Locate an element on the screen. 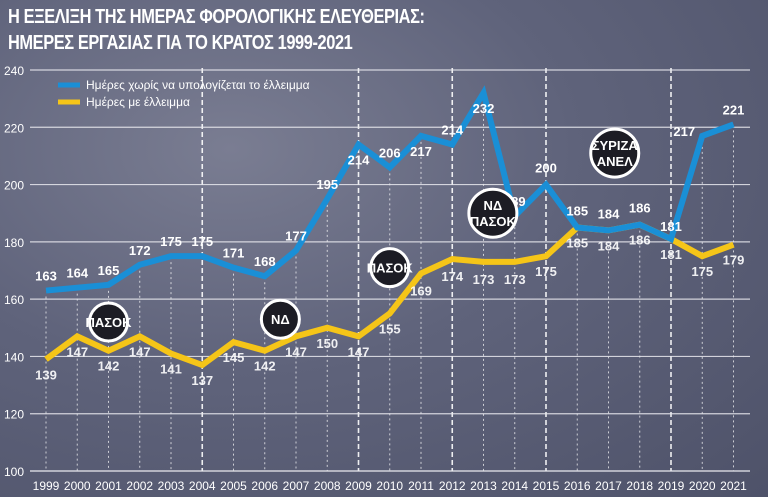  data-label-series-0: 172 is located at coordinates (140, 250).